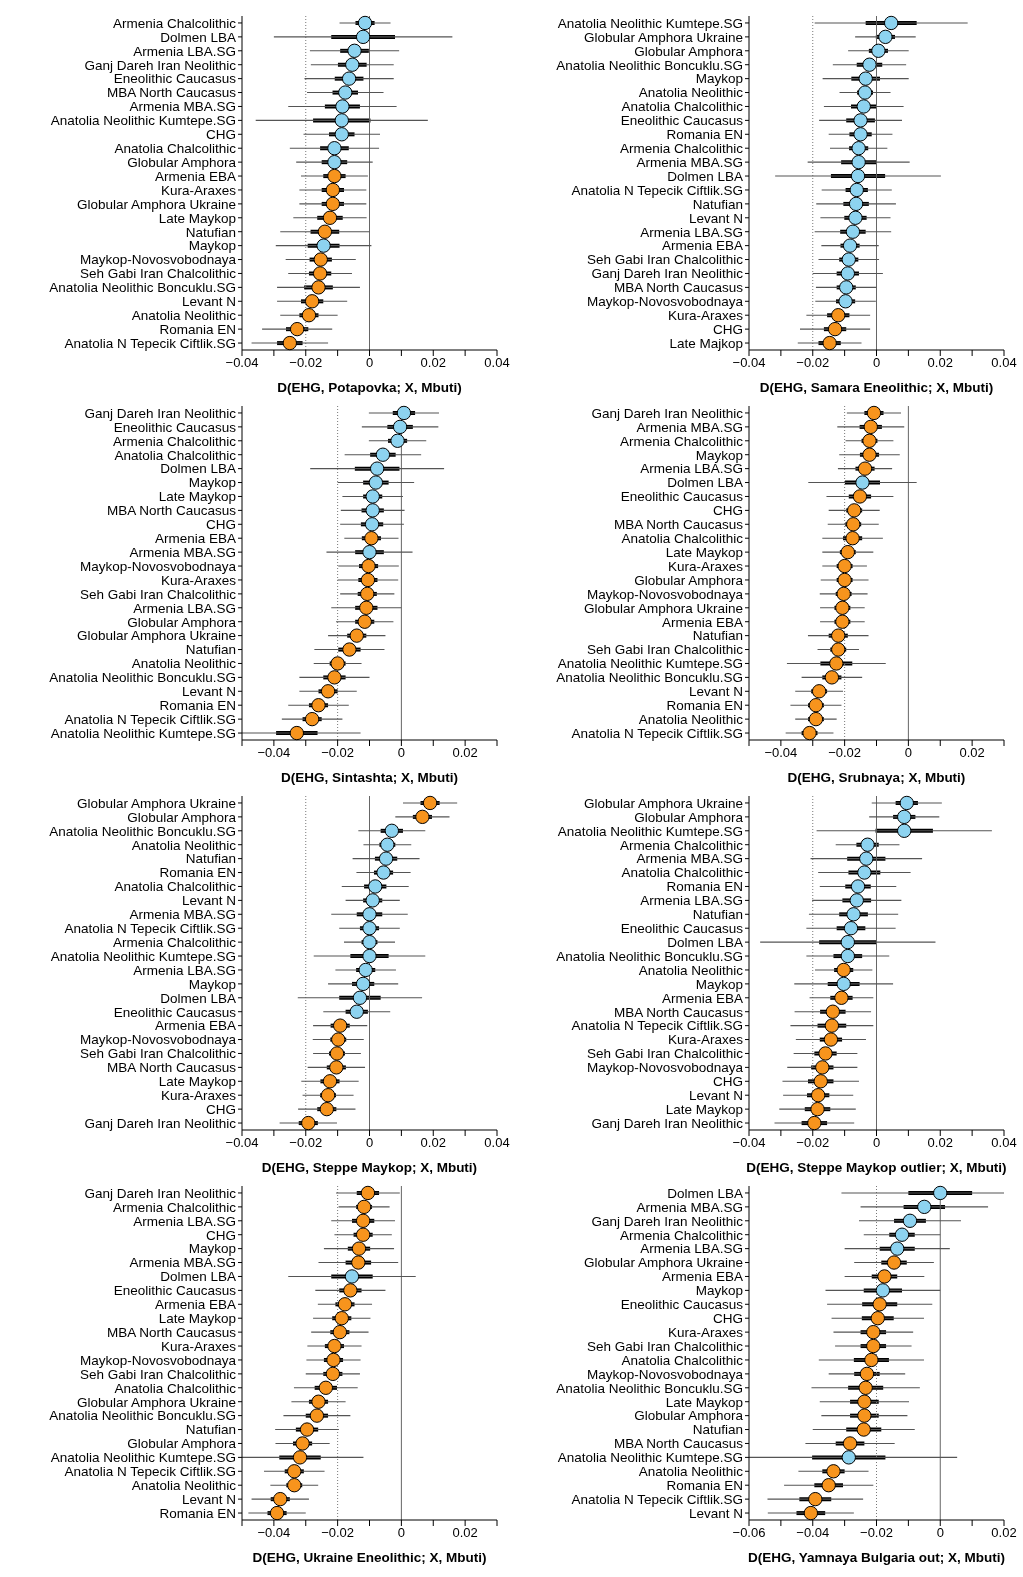 The height and width of the screenshot is (1577, 1023). What do you see at coordinates (876, 387) in the screenshot?
I see `x-axis-title: D(EHG, Samara Eneolithic; X, Mbuti)` at bounding box center [876, 387].